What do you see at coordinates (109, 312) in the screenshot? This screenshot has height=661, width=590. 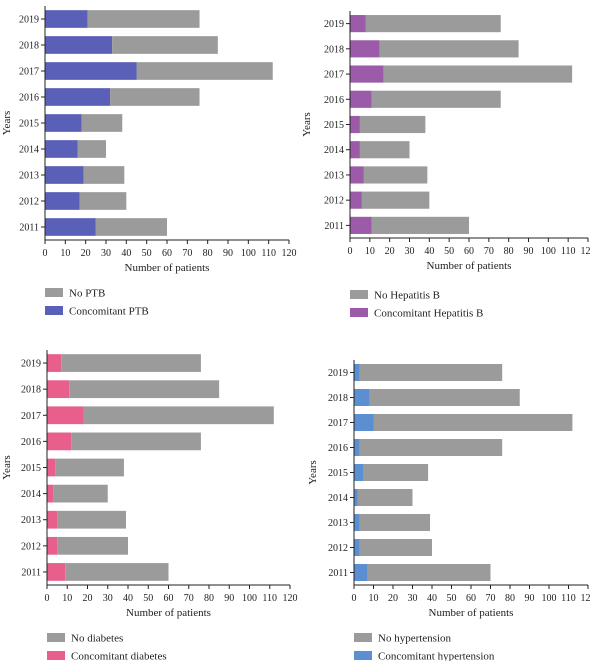 I see `legend-label: Concomitant PTB` at bounding box center [109, 312].